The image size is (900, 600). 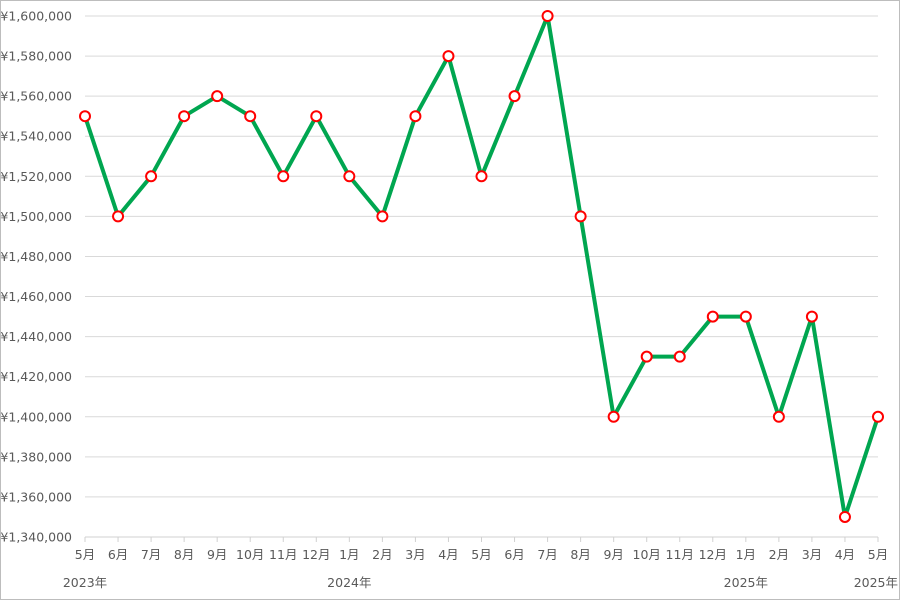 What do you see at coordinates (36, 56) in the screenshot?
I see `y-tick-label: ¥1,580,000` at bounding box center [36, 56].